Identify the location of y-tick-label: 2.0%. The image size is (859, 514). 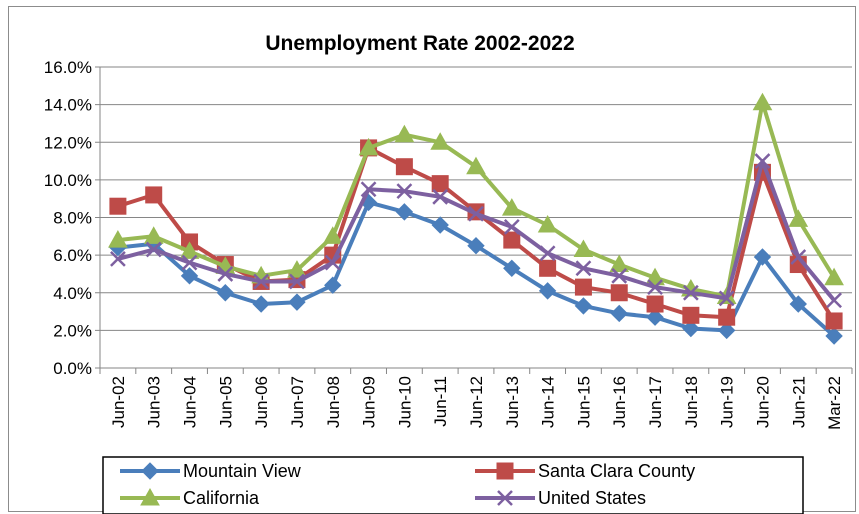
(72, 330).